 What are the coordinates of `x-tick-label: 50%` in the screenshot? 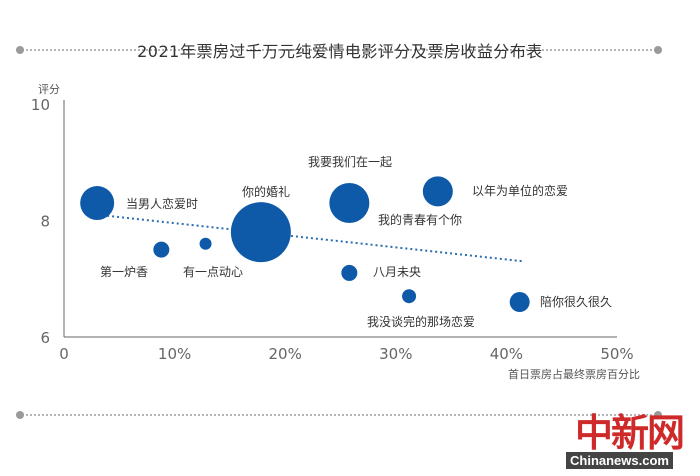 It's located at (616, 354).